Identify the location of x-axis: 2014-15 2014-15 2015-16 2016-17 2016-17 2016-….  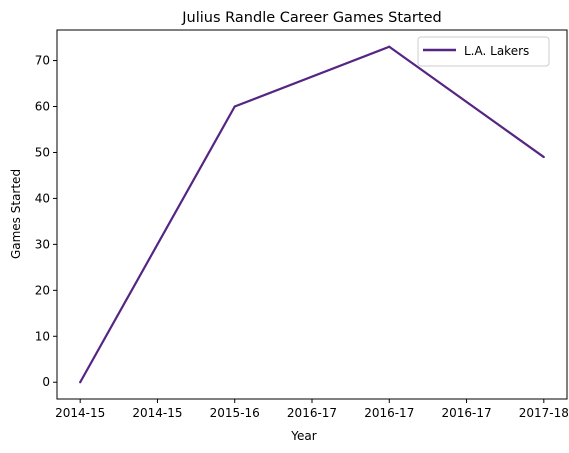
(312, 409).